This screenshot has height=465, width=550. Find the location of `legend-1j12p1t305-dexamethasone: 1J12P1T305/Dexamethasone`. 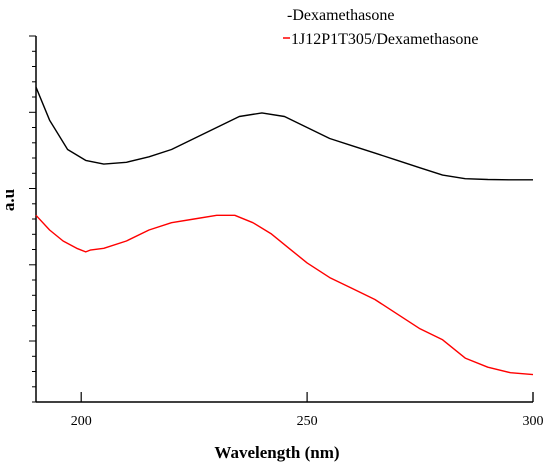

legend-1j12p1t305-dexamethasone: 1J12P1T305/Dexamethasone is located at coordinates (385, 39).